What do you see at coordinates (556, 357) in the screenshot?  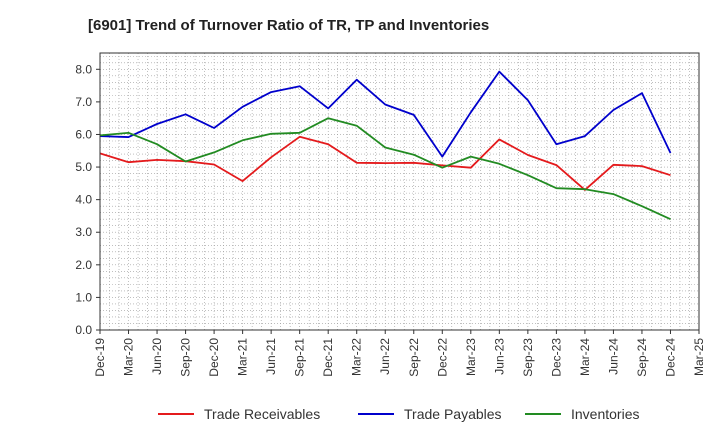 I see `x-tick-label: Dec-23` at bounding box center [556, 357].